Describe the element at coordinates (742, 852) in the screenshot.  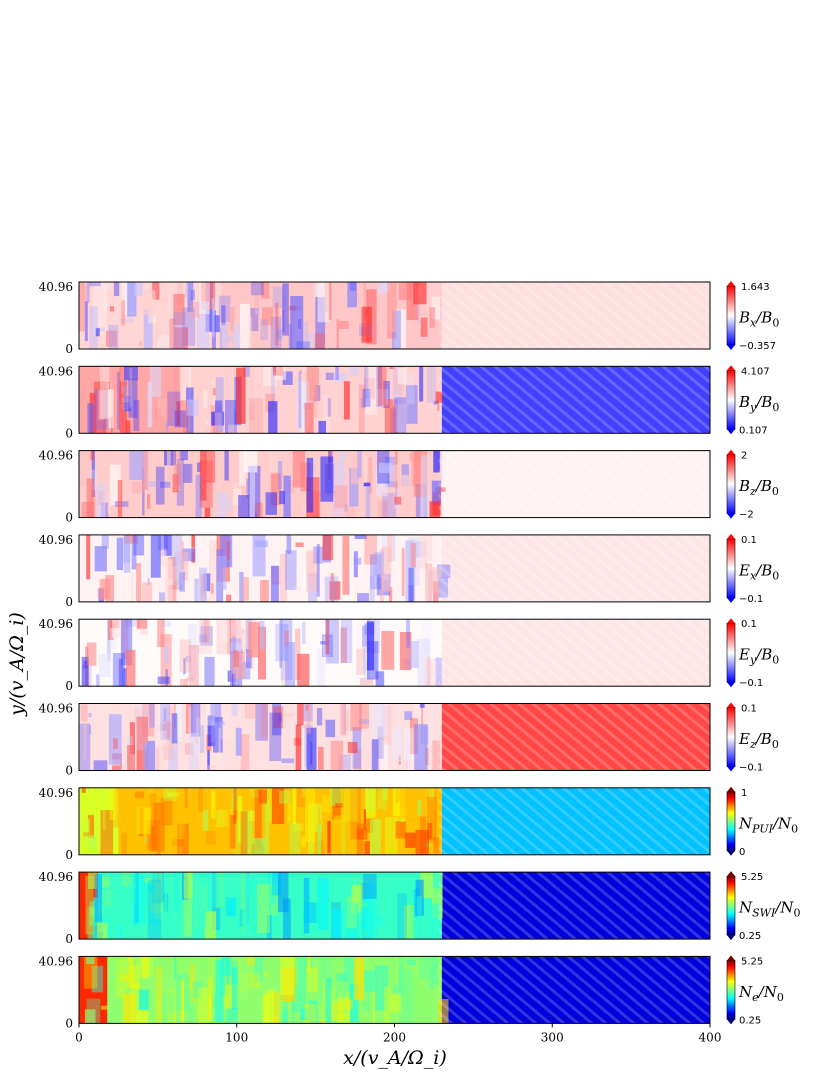
I see `colorbar-min-npui: 0` at that location.